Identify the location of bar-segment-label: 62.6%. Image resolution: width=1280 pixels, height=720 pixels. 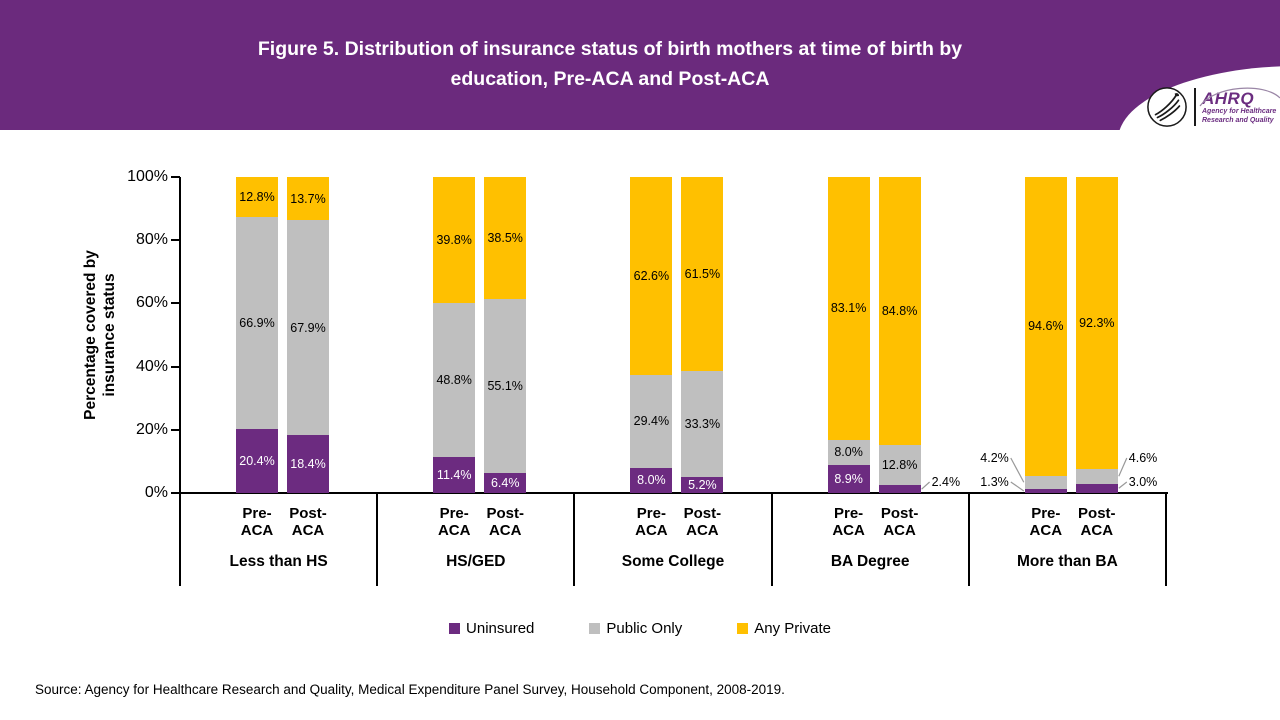
(651, 275).